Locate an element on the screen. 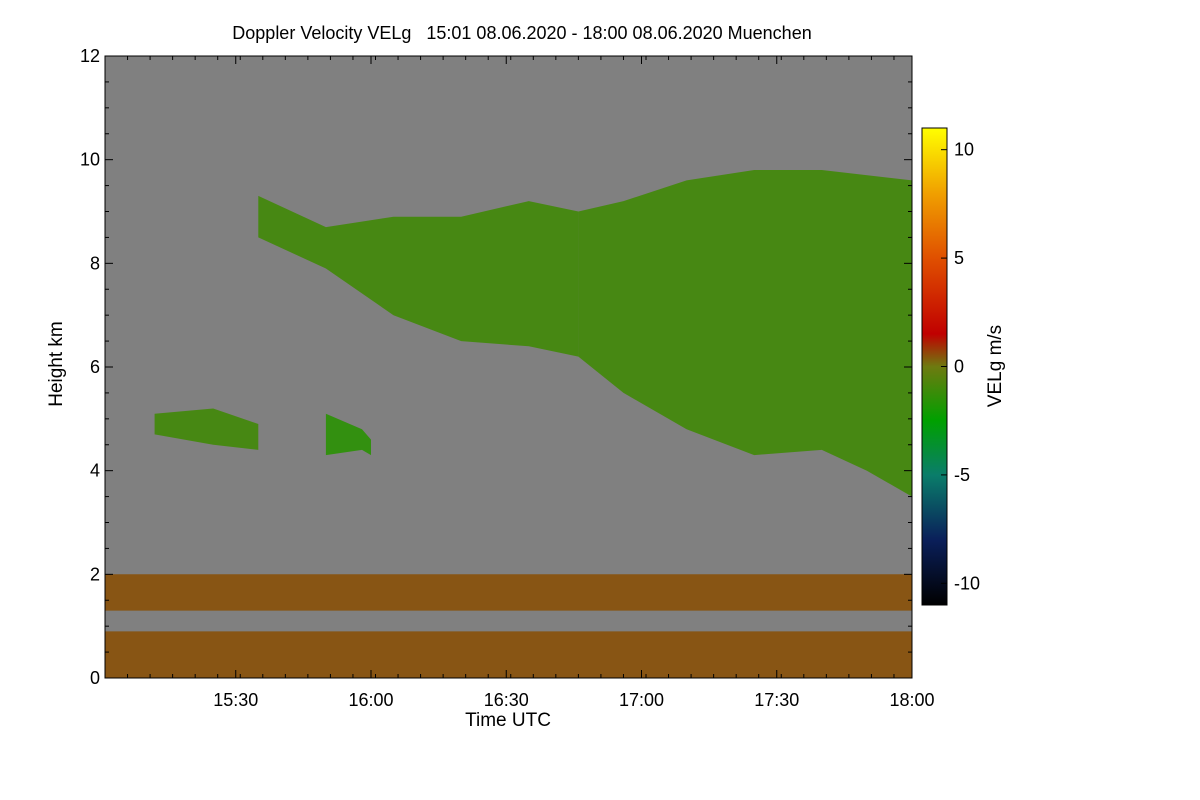  colorbar-tick-label: -5 is located at coordinates (962, 475).